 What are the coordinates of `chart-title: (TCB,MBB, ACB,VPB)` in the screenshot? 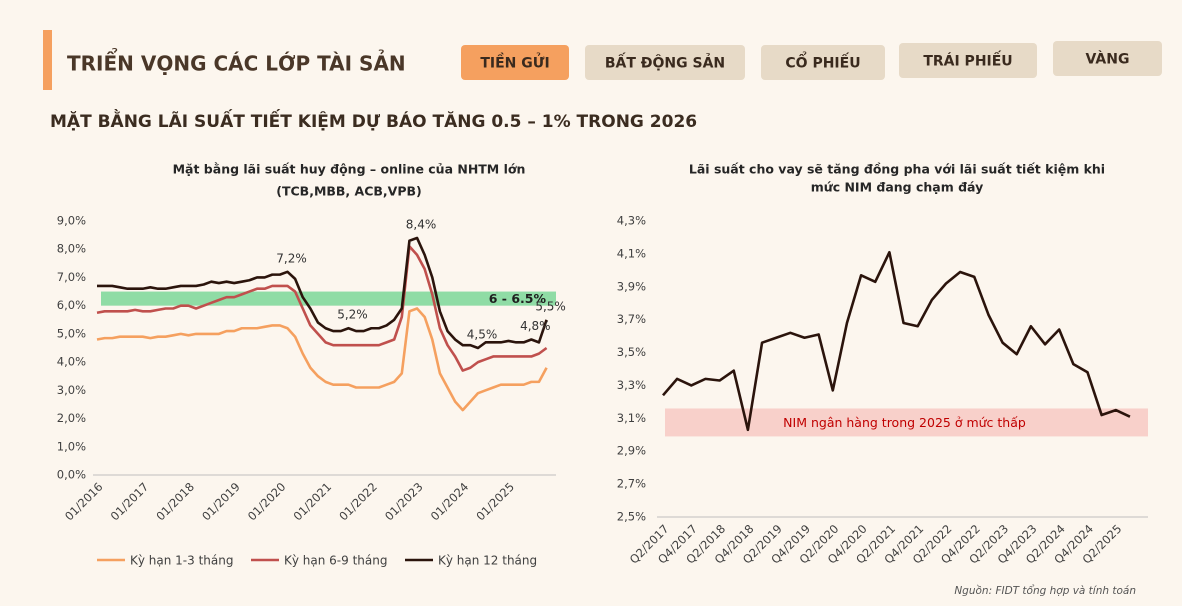 It's located at (348, 191).